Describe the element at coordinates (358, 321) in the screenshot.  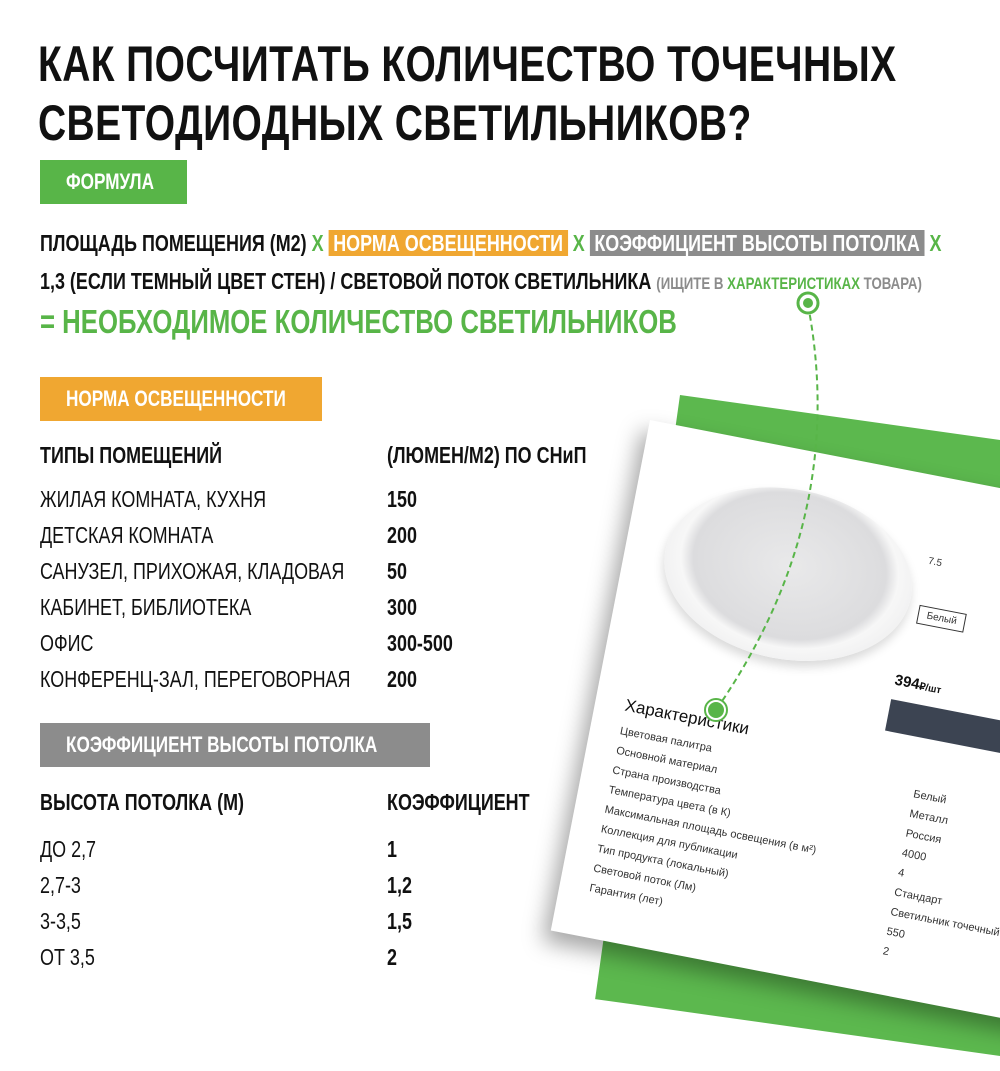
I see `formula-result: = НЕОБХОДИМОЕ КОЛИЧЕСТВО СВЕТИЛЬНИКОВ` at that location.